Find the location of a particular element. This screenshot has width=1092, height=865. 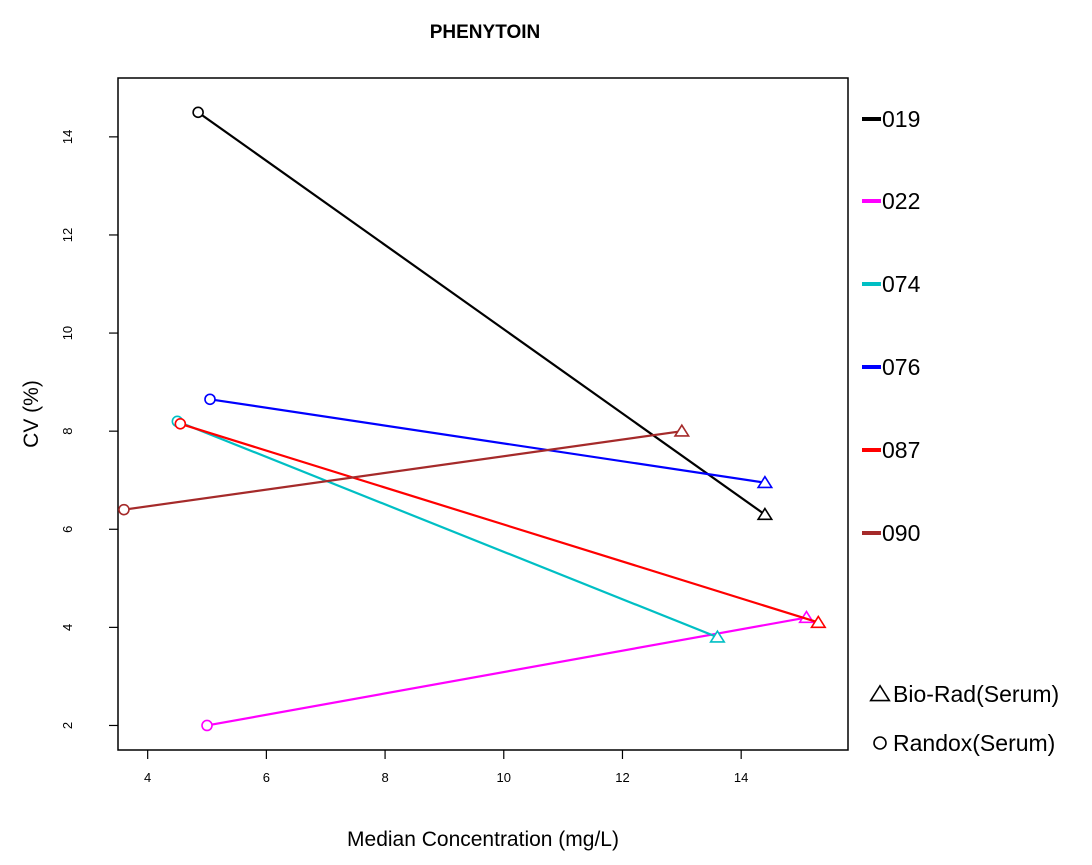

y-tick-label: 14 is located at coordinates (67, 137).